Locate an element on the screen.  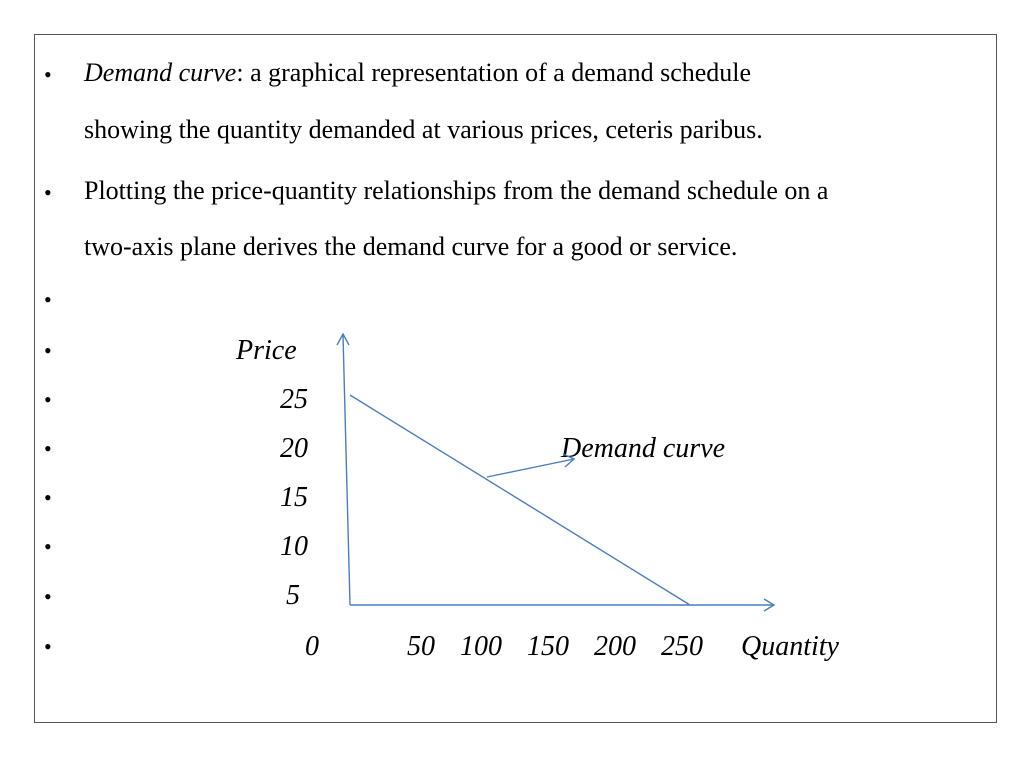
demand-curve-annotation: Demand curve is located at coordinates (643, 448).